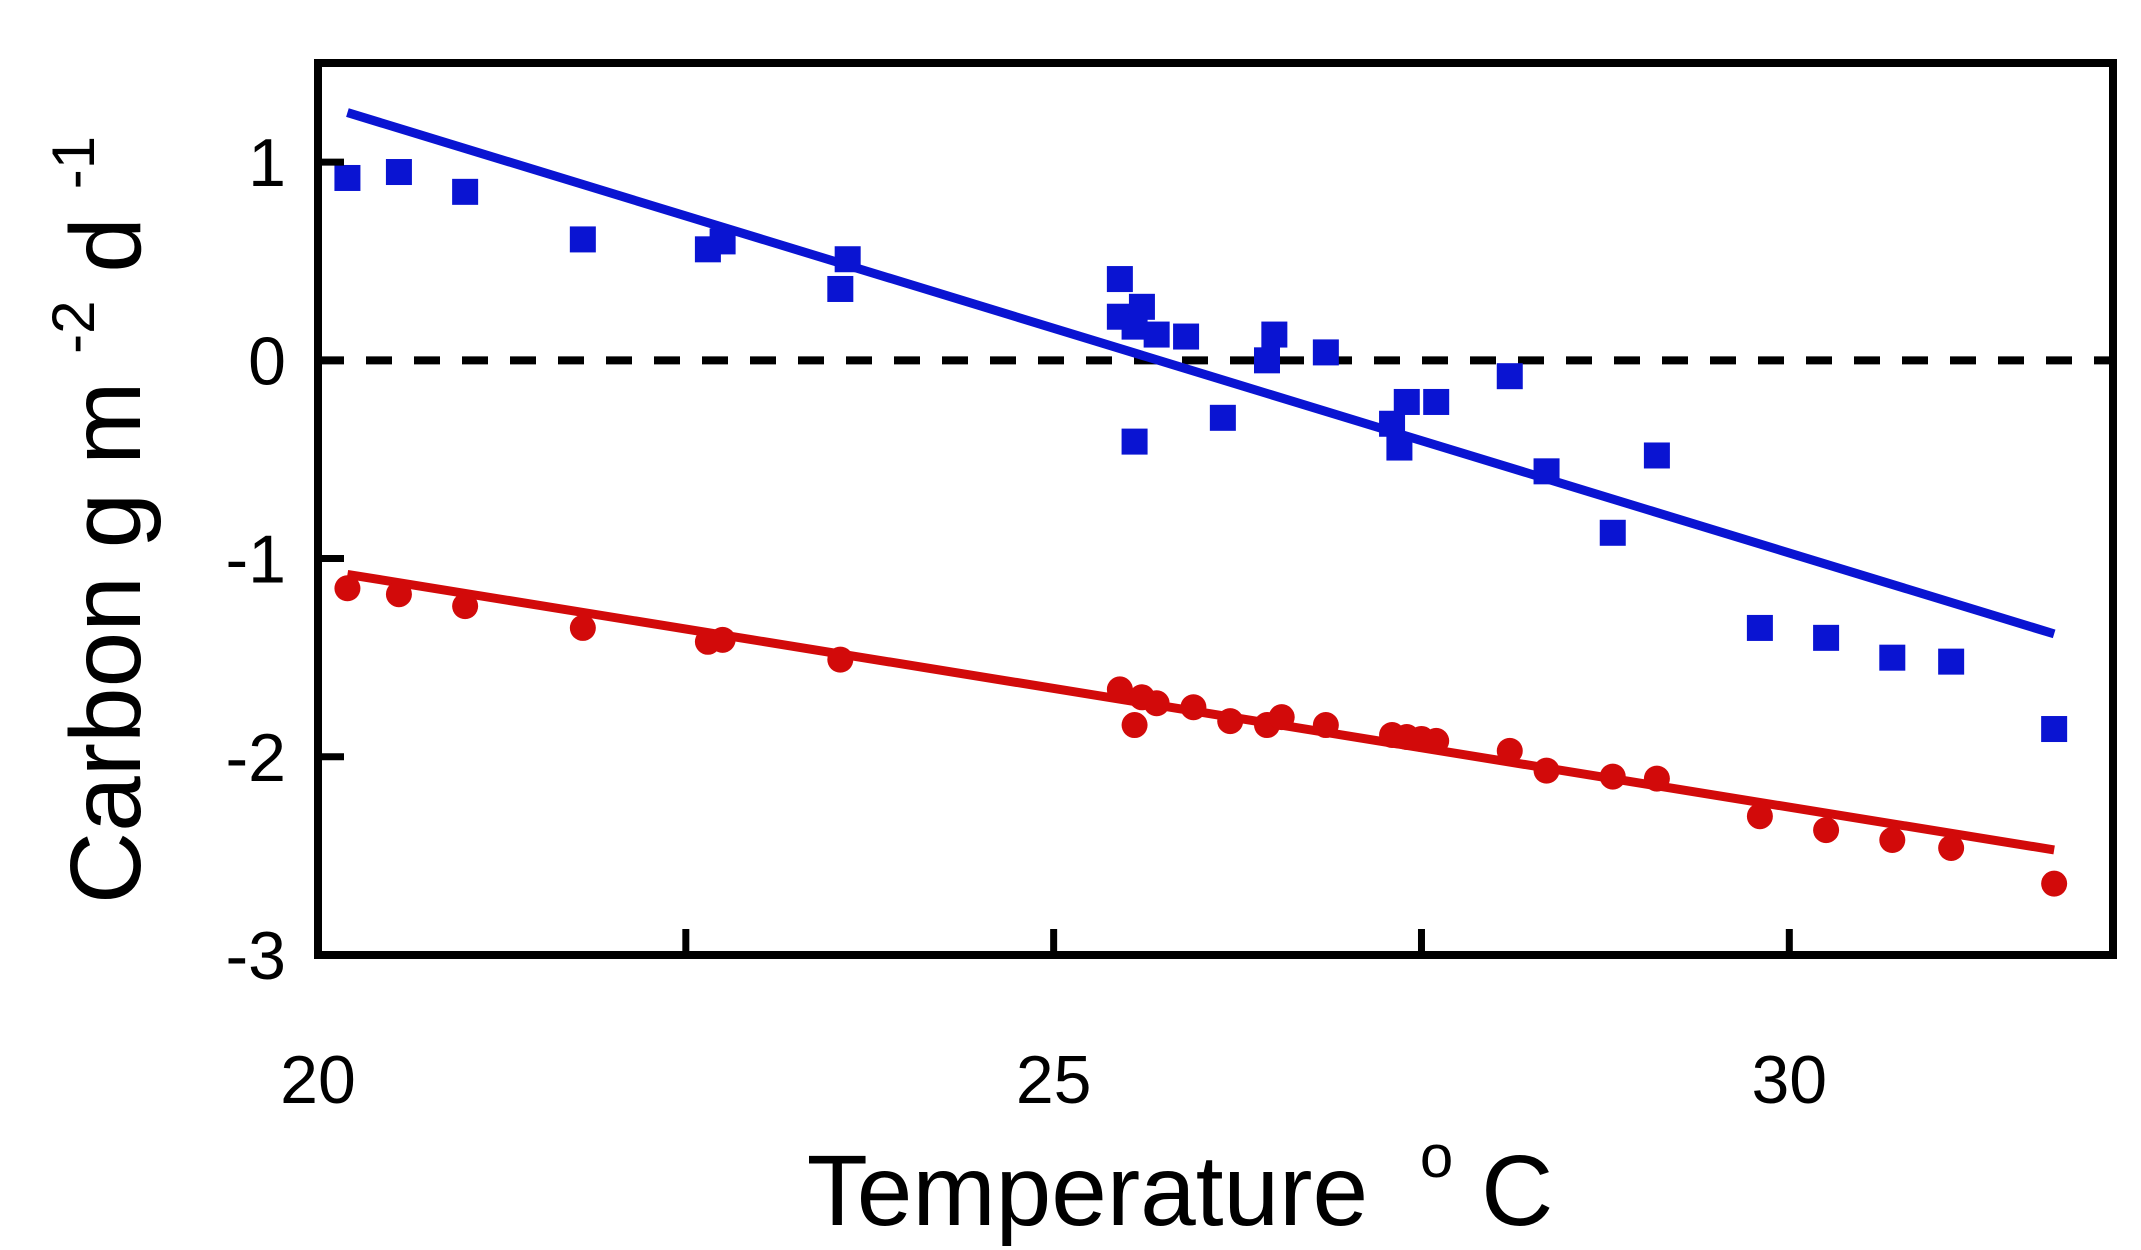 Image resolution: width=2141 pixels, height=1250 pixels. Describe the element at coordinates (1087, 1191) in the screenshot. I see `x-axis-label: Temperature` at that location.